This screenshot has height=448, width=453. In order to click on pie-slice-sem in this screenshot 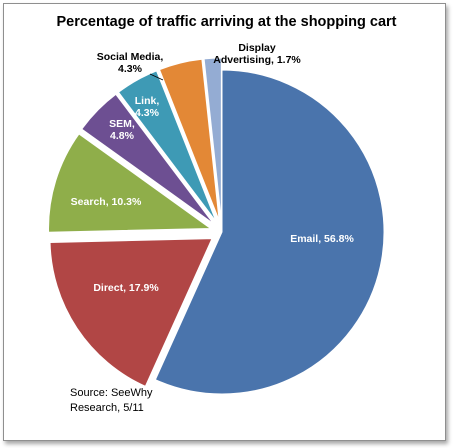, I will do `click(147, 159)`.